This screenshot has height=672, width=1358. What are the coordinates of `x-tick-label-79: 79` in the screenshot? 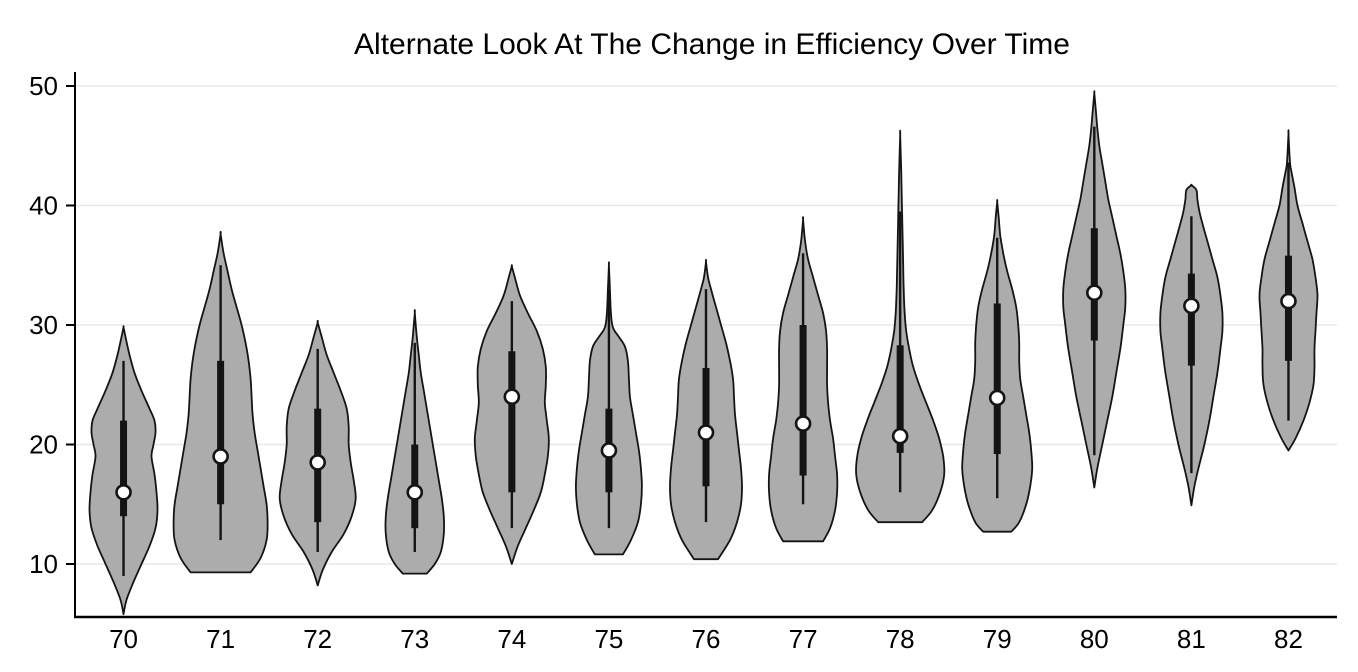 It's located at (997, 639).